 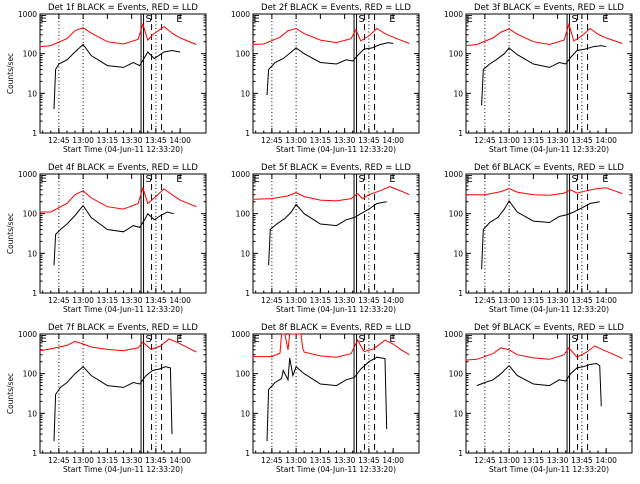 What do you see at coordinates (10, 73) in the screenshot?
I see `y-axis-label: Counts/sec` at bounding box center [10, 73].